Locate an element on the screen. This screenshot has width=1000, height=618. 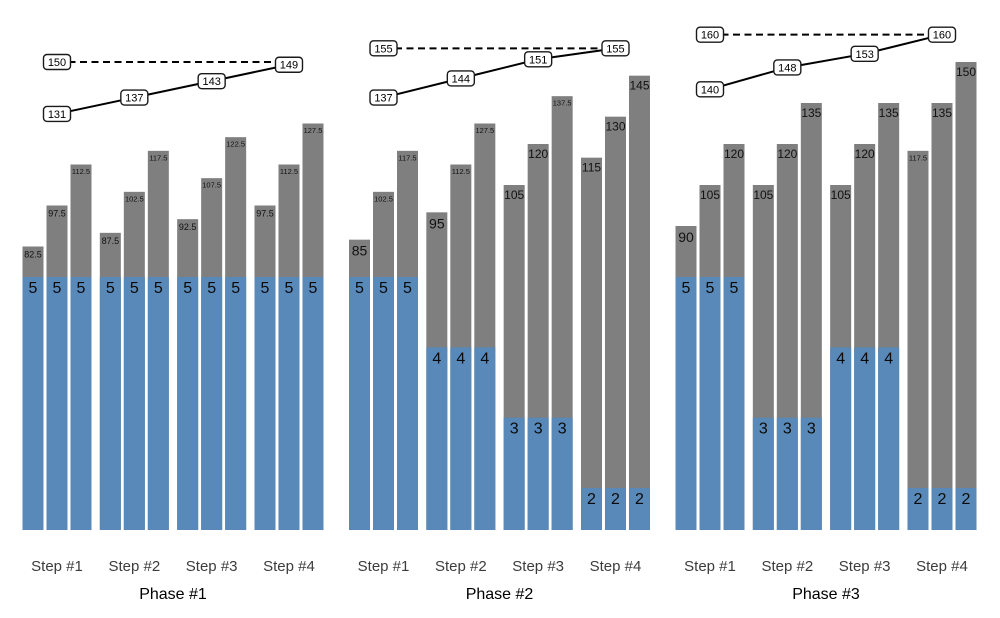
gray-bar is located at coordinates (591, 343).